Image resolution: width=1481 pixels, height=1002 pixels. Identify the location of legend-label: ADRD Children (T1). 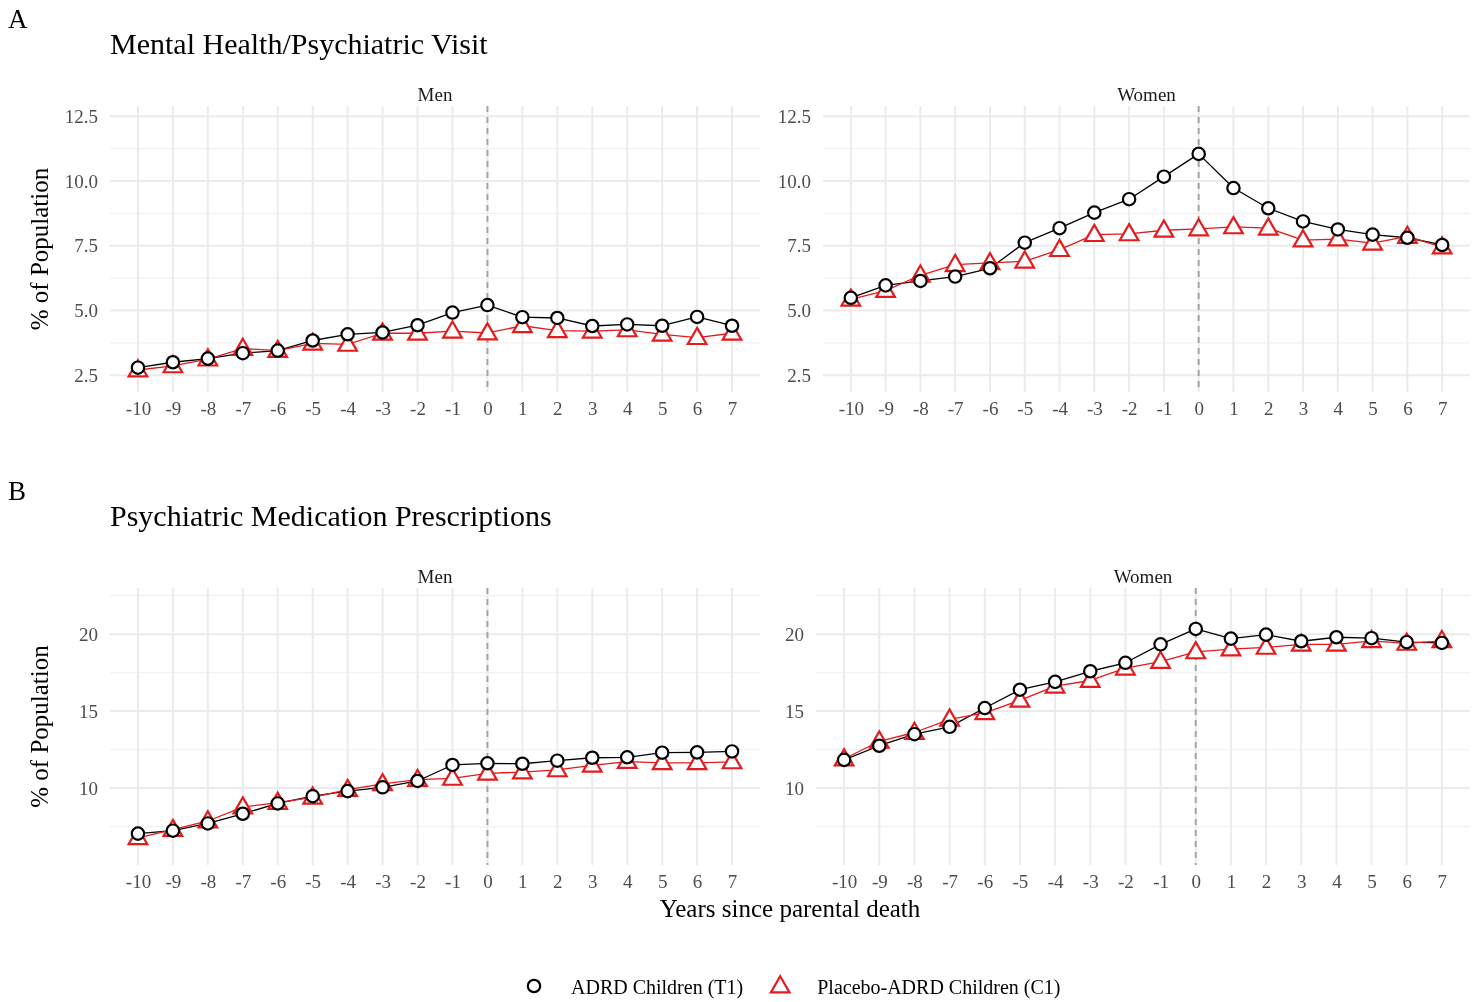
(657, 987).